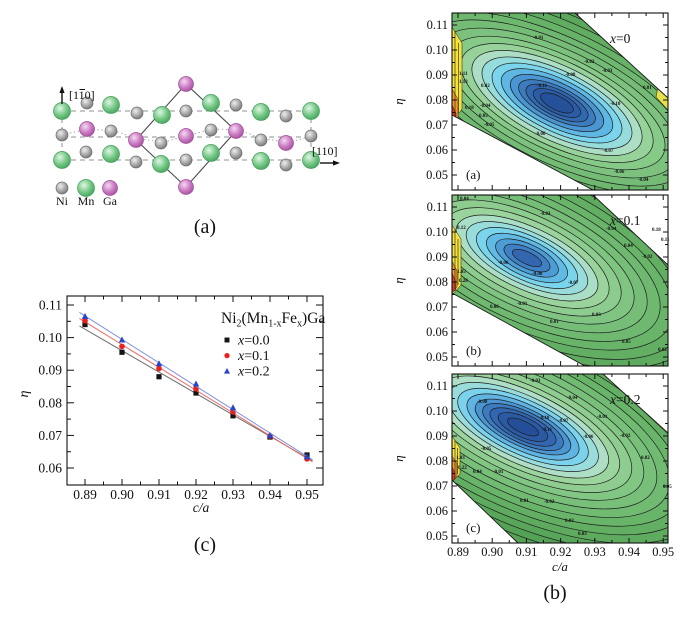 This screenshot has height=622, width=697. Describe the element at coordinates (626, 342) in the screenshot. I see `contour-label: 0.05` at that location.